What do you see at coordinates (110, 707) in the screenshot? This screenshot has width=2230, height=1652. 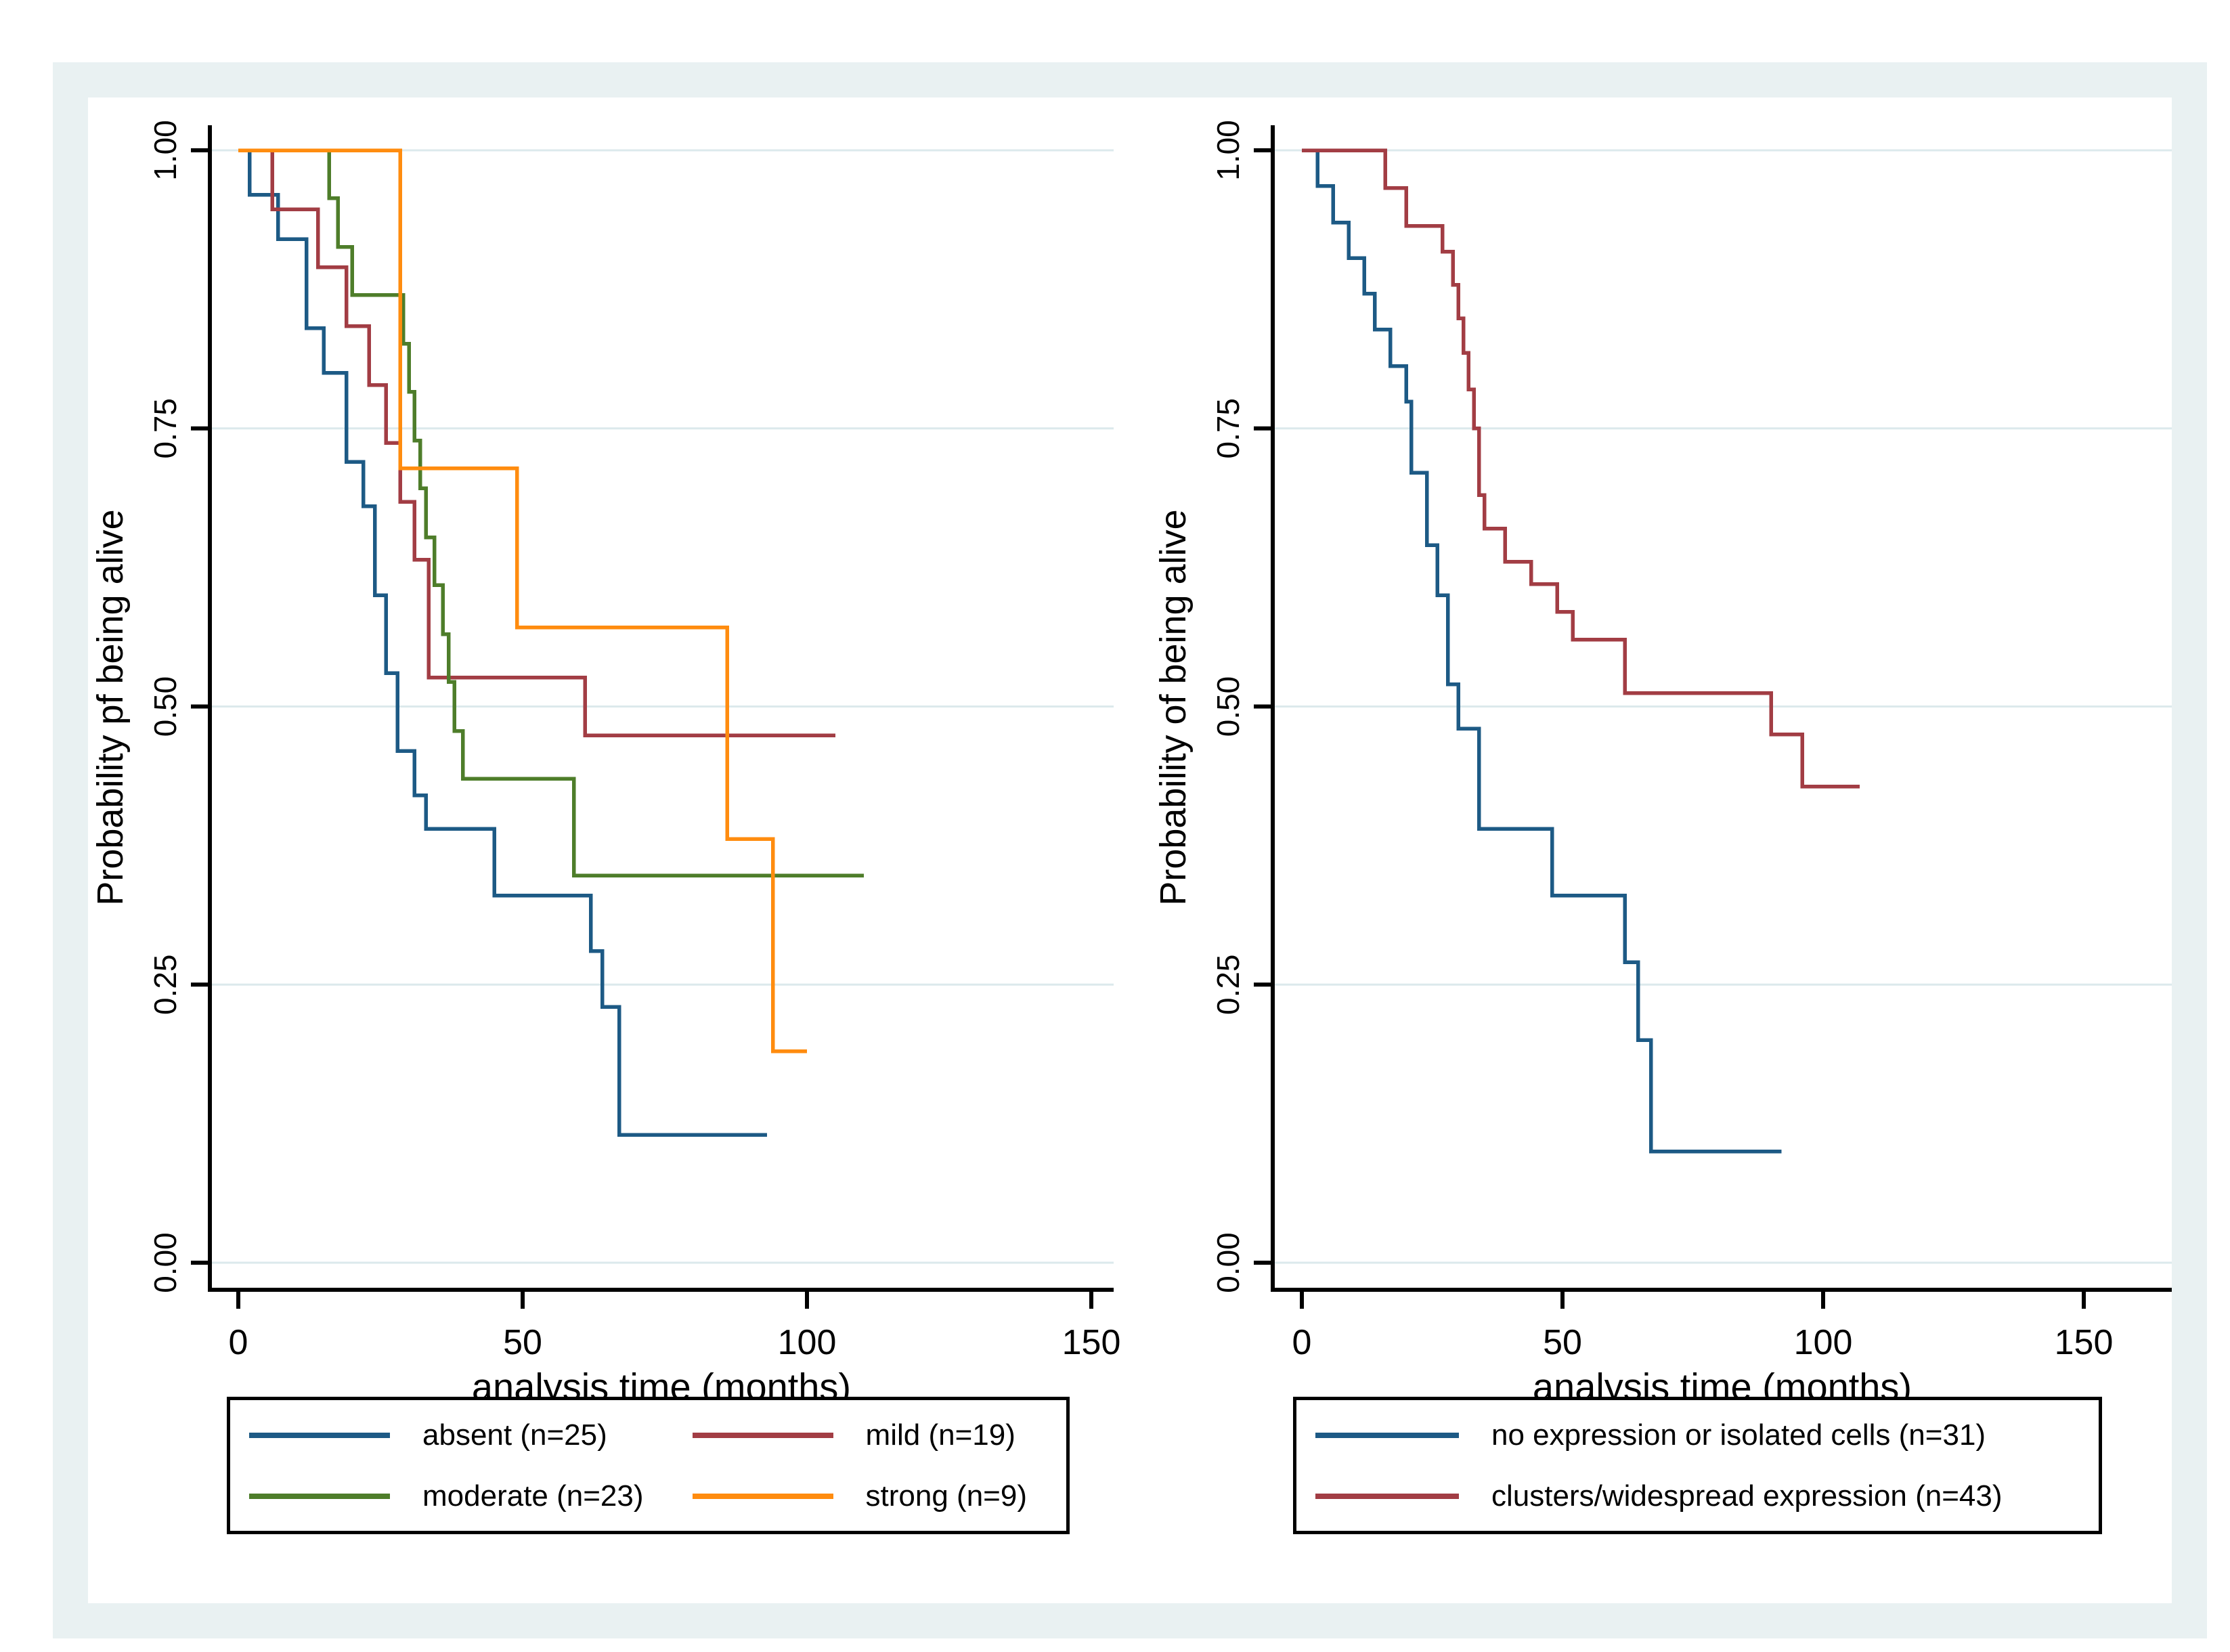 I see `y-axis-title-left: Probability pf being alive` at bounding box center [110, 707].